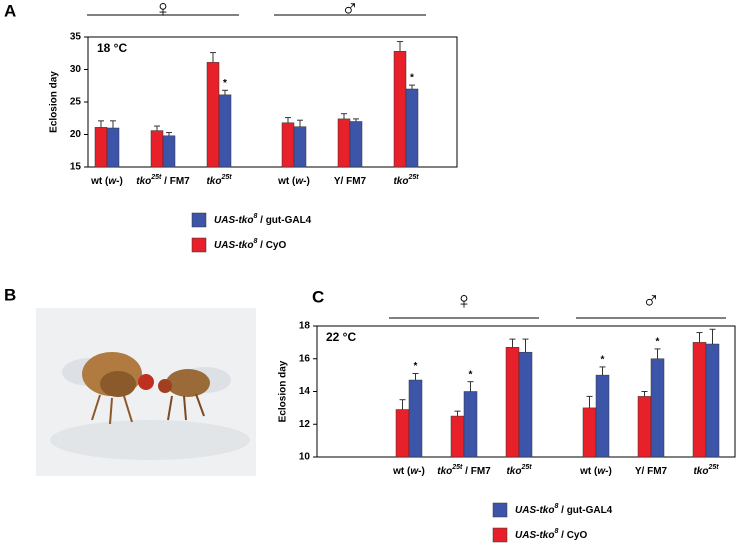 The image size is (750, 545). Describe the element at coordinates (76, 102) in the screenshot. I see `y-tick-label: 25` at that location.